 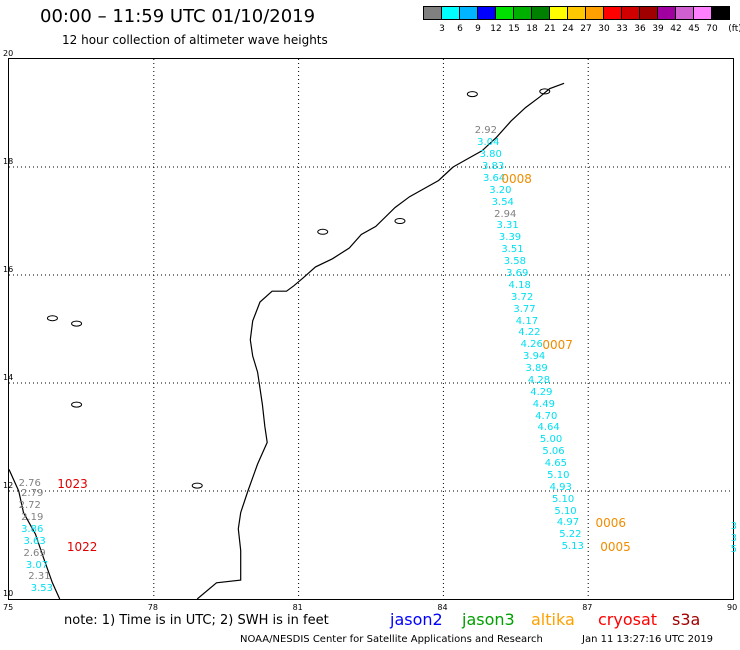 What do you see at coordinates (8, 161) in the screenshot?
I see `latitude-tick-label: 18` at bounding box center [8, 161].